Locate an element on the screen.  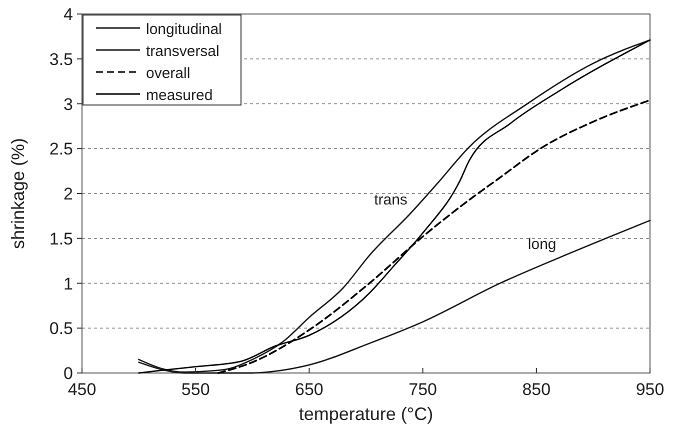
x-tick-label: 550 is located at coordinates (195, 389).